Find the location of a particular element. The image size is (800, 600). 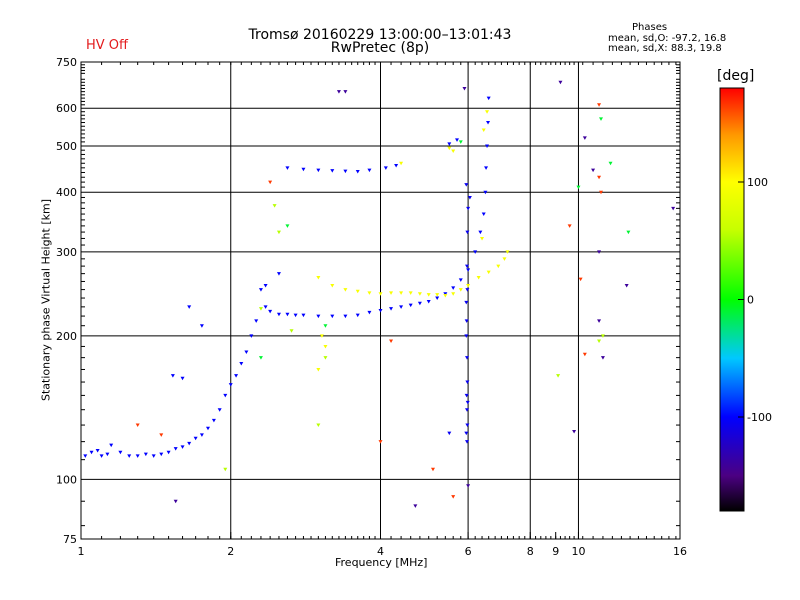

y-tick-label: 200 is located at coordinates (66, 336).